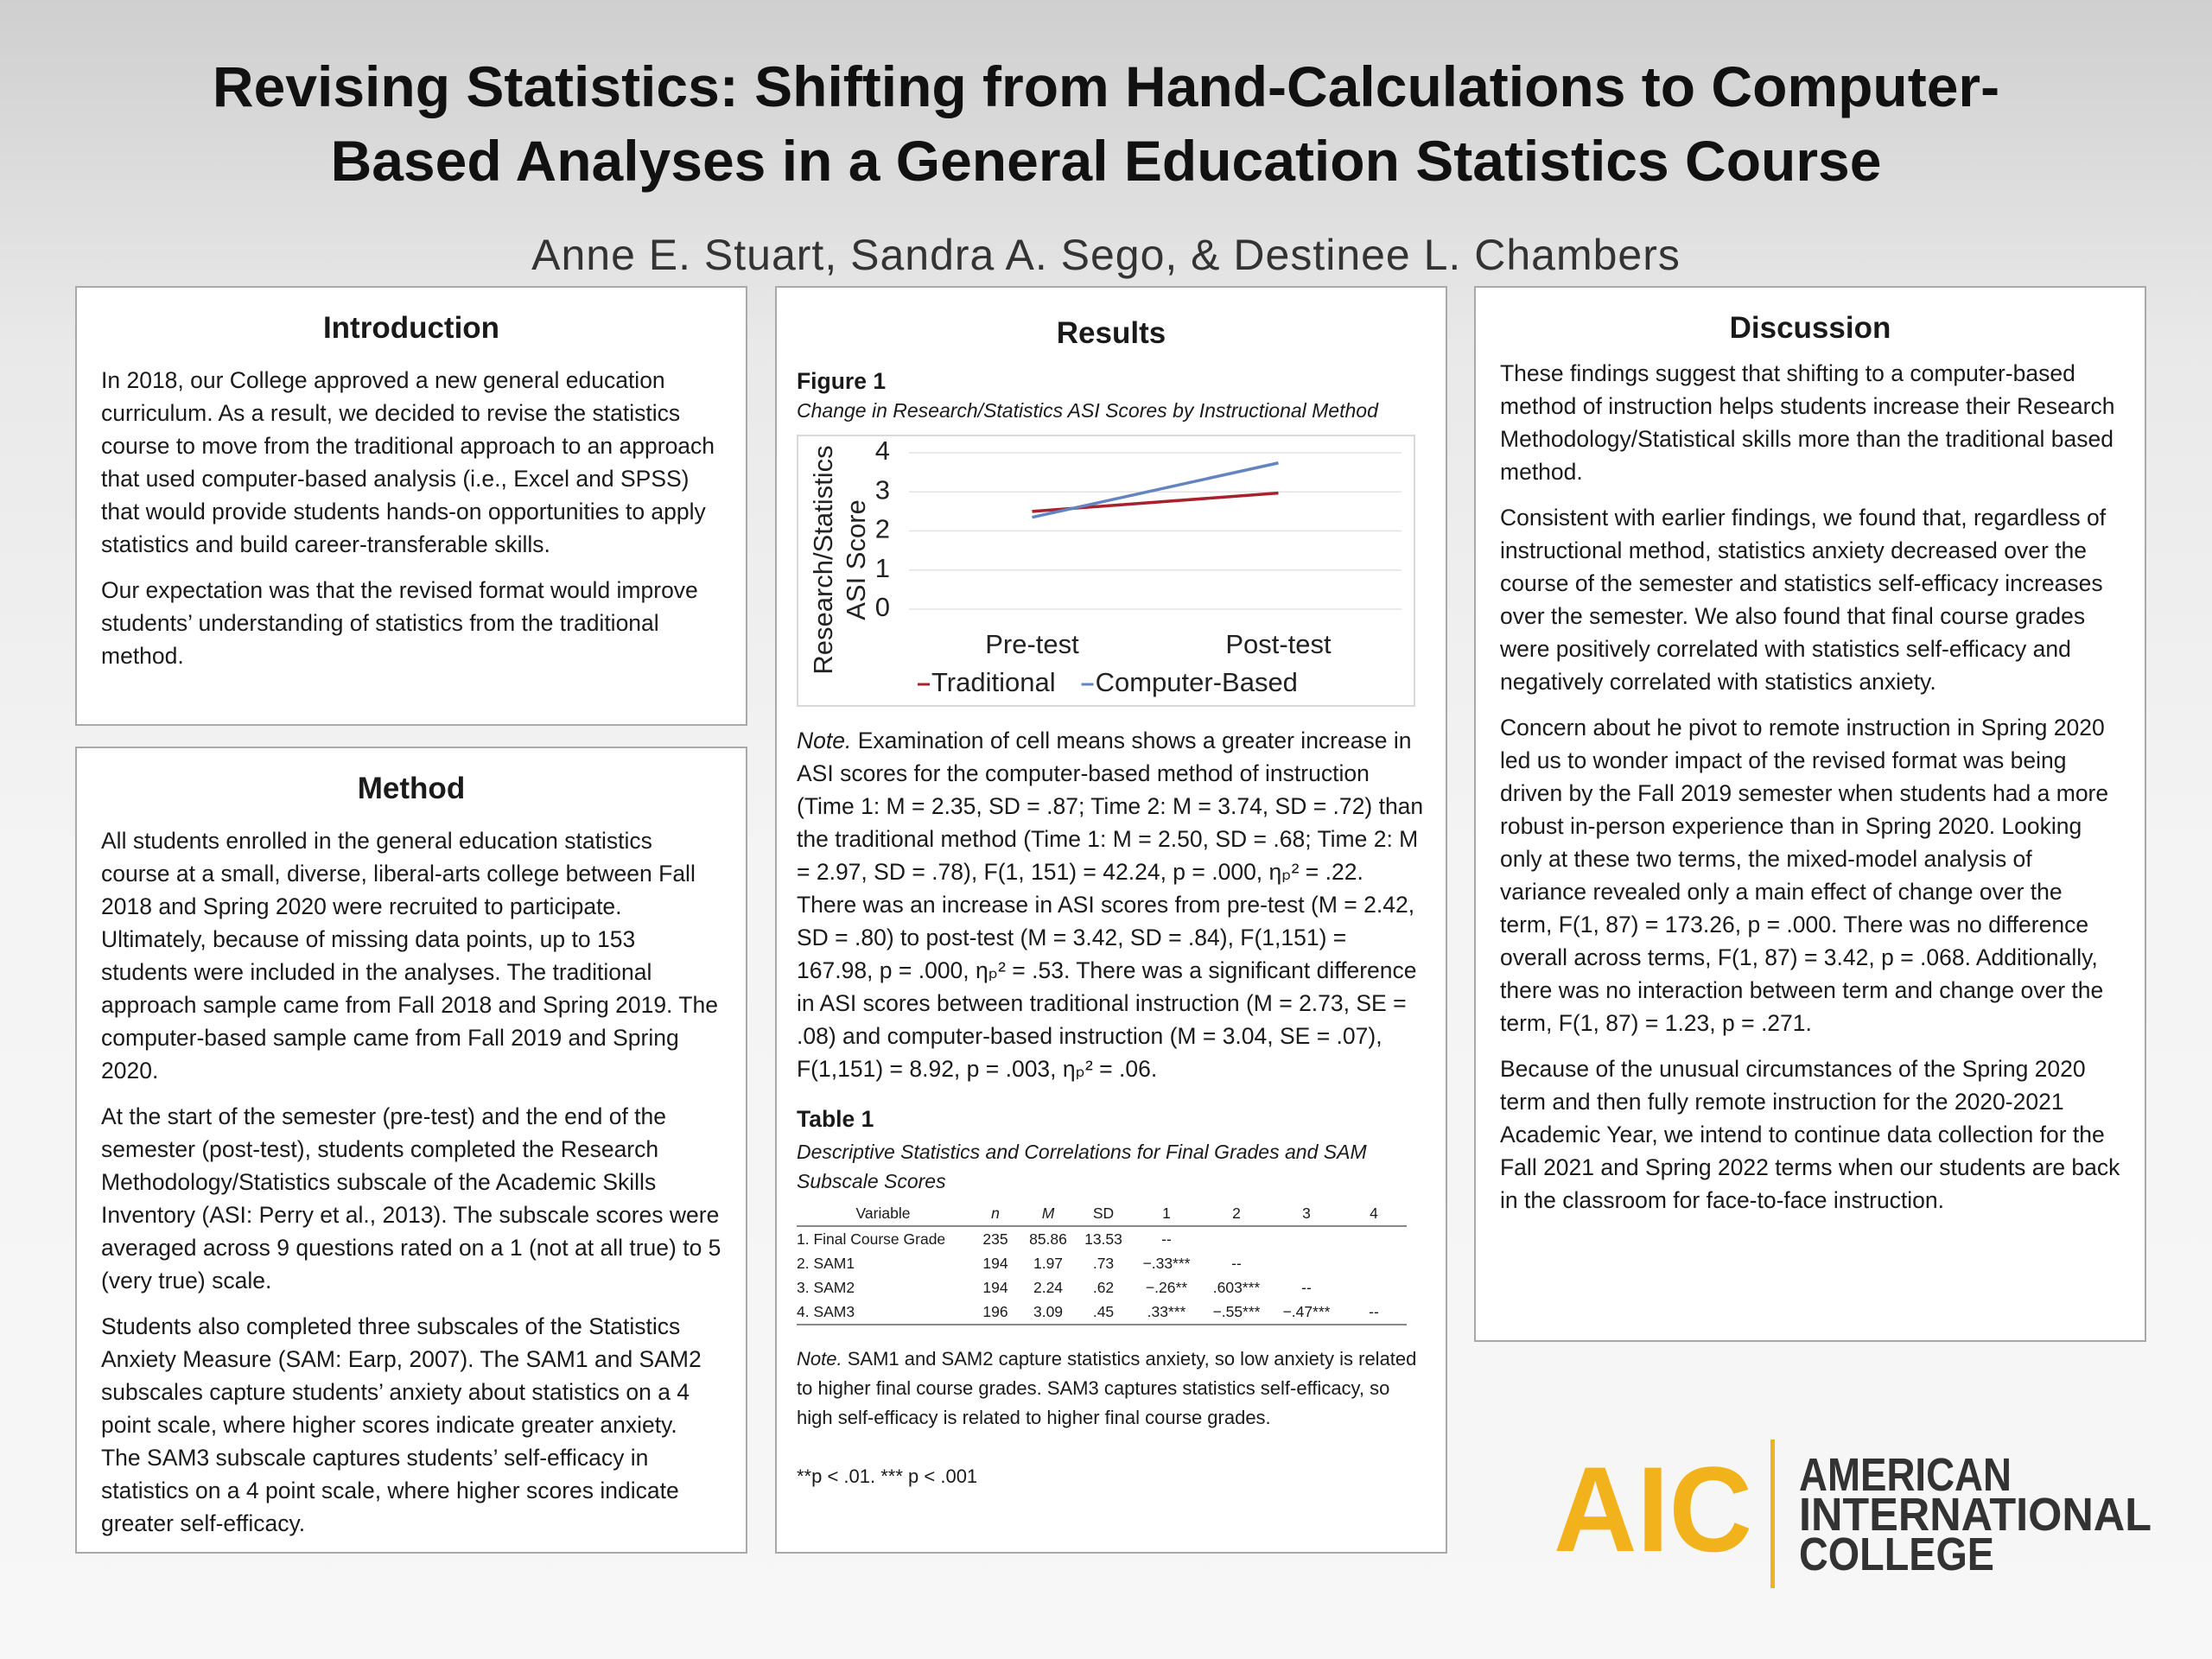 The width and height of the screenshot is (2212, 1659). What do you see at coordinates (839, 559) in the screenshot?
I see `y-axis-title: Research/Statistics ASI Score` at bounding box center [839, 559].